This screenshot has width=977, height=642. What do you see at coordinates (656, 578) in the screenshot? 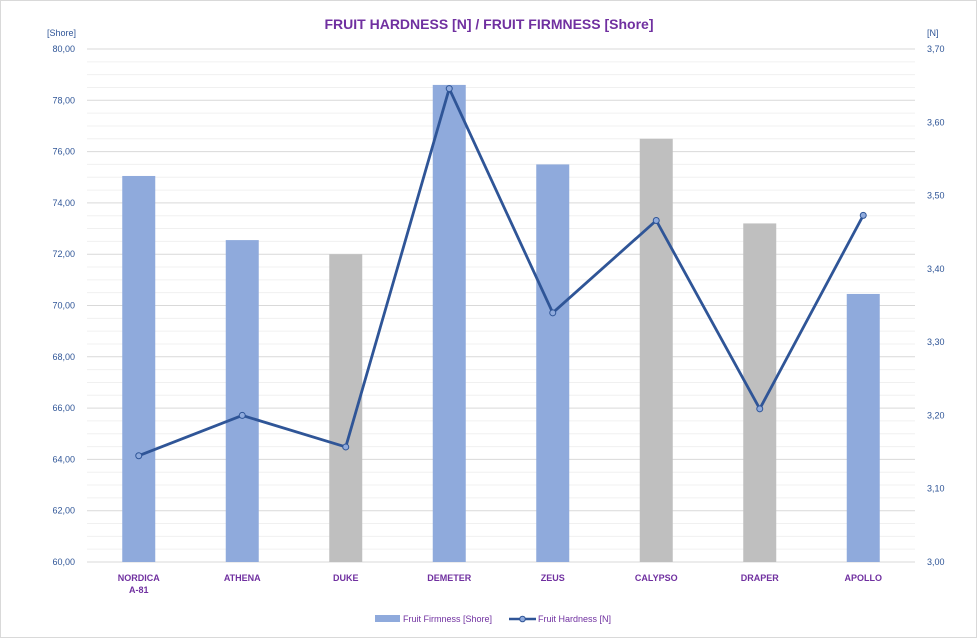
I see `category-label: CALYPSO` at bounding box center [656, 578].